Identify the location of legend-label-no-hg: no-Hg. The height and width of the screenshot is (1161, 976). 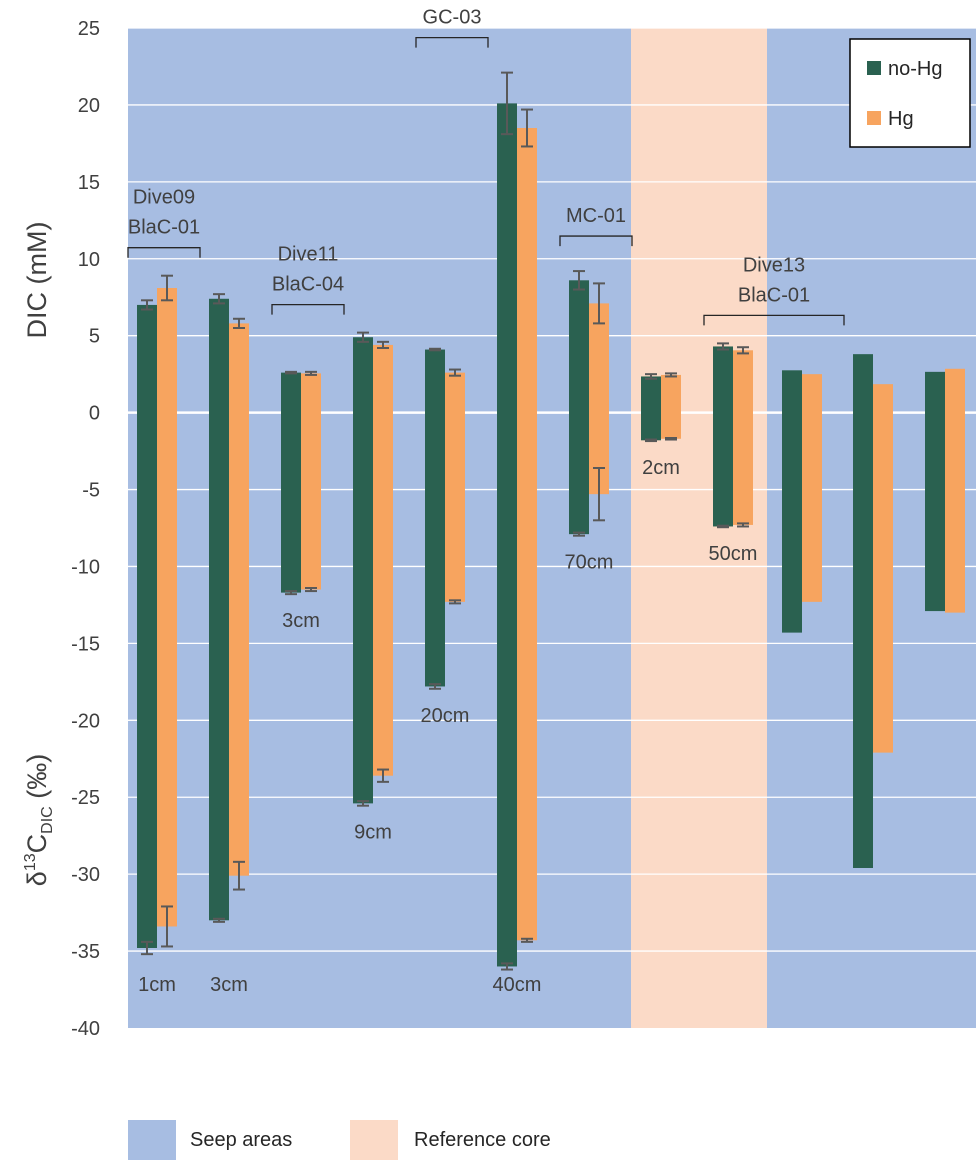
(915, 69).